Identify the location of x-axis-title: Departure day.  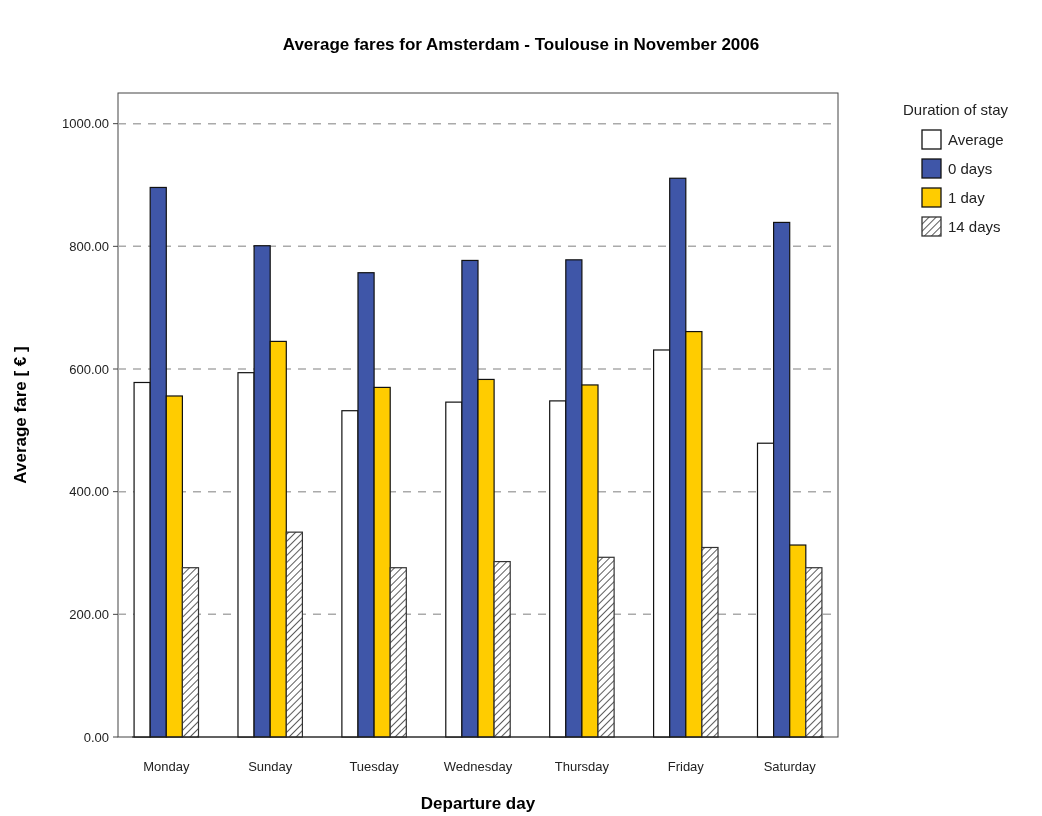
(478, 803).